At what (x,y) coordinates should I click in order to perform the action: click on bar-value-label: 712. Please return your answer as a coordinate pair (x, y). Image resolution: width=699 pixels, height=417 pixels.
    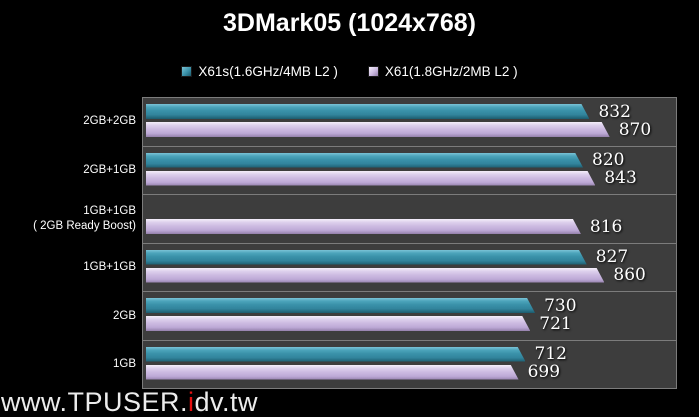
    Looking at the image, I should click on (550, 354).